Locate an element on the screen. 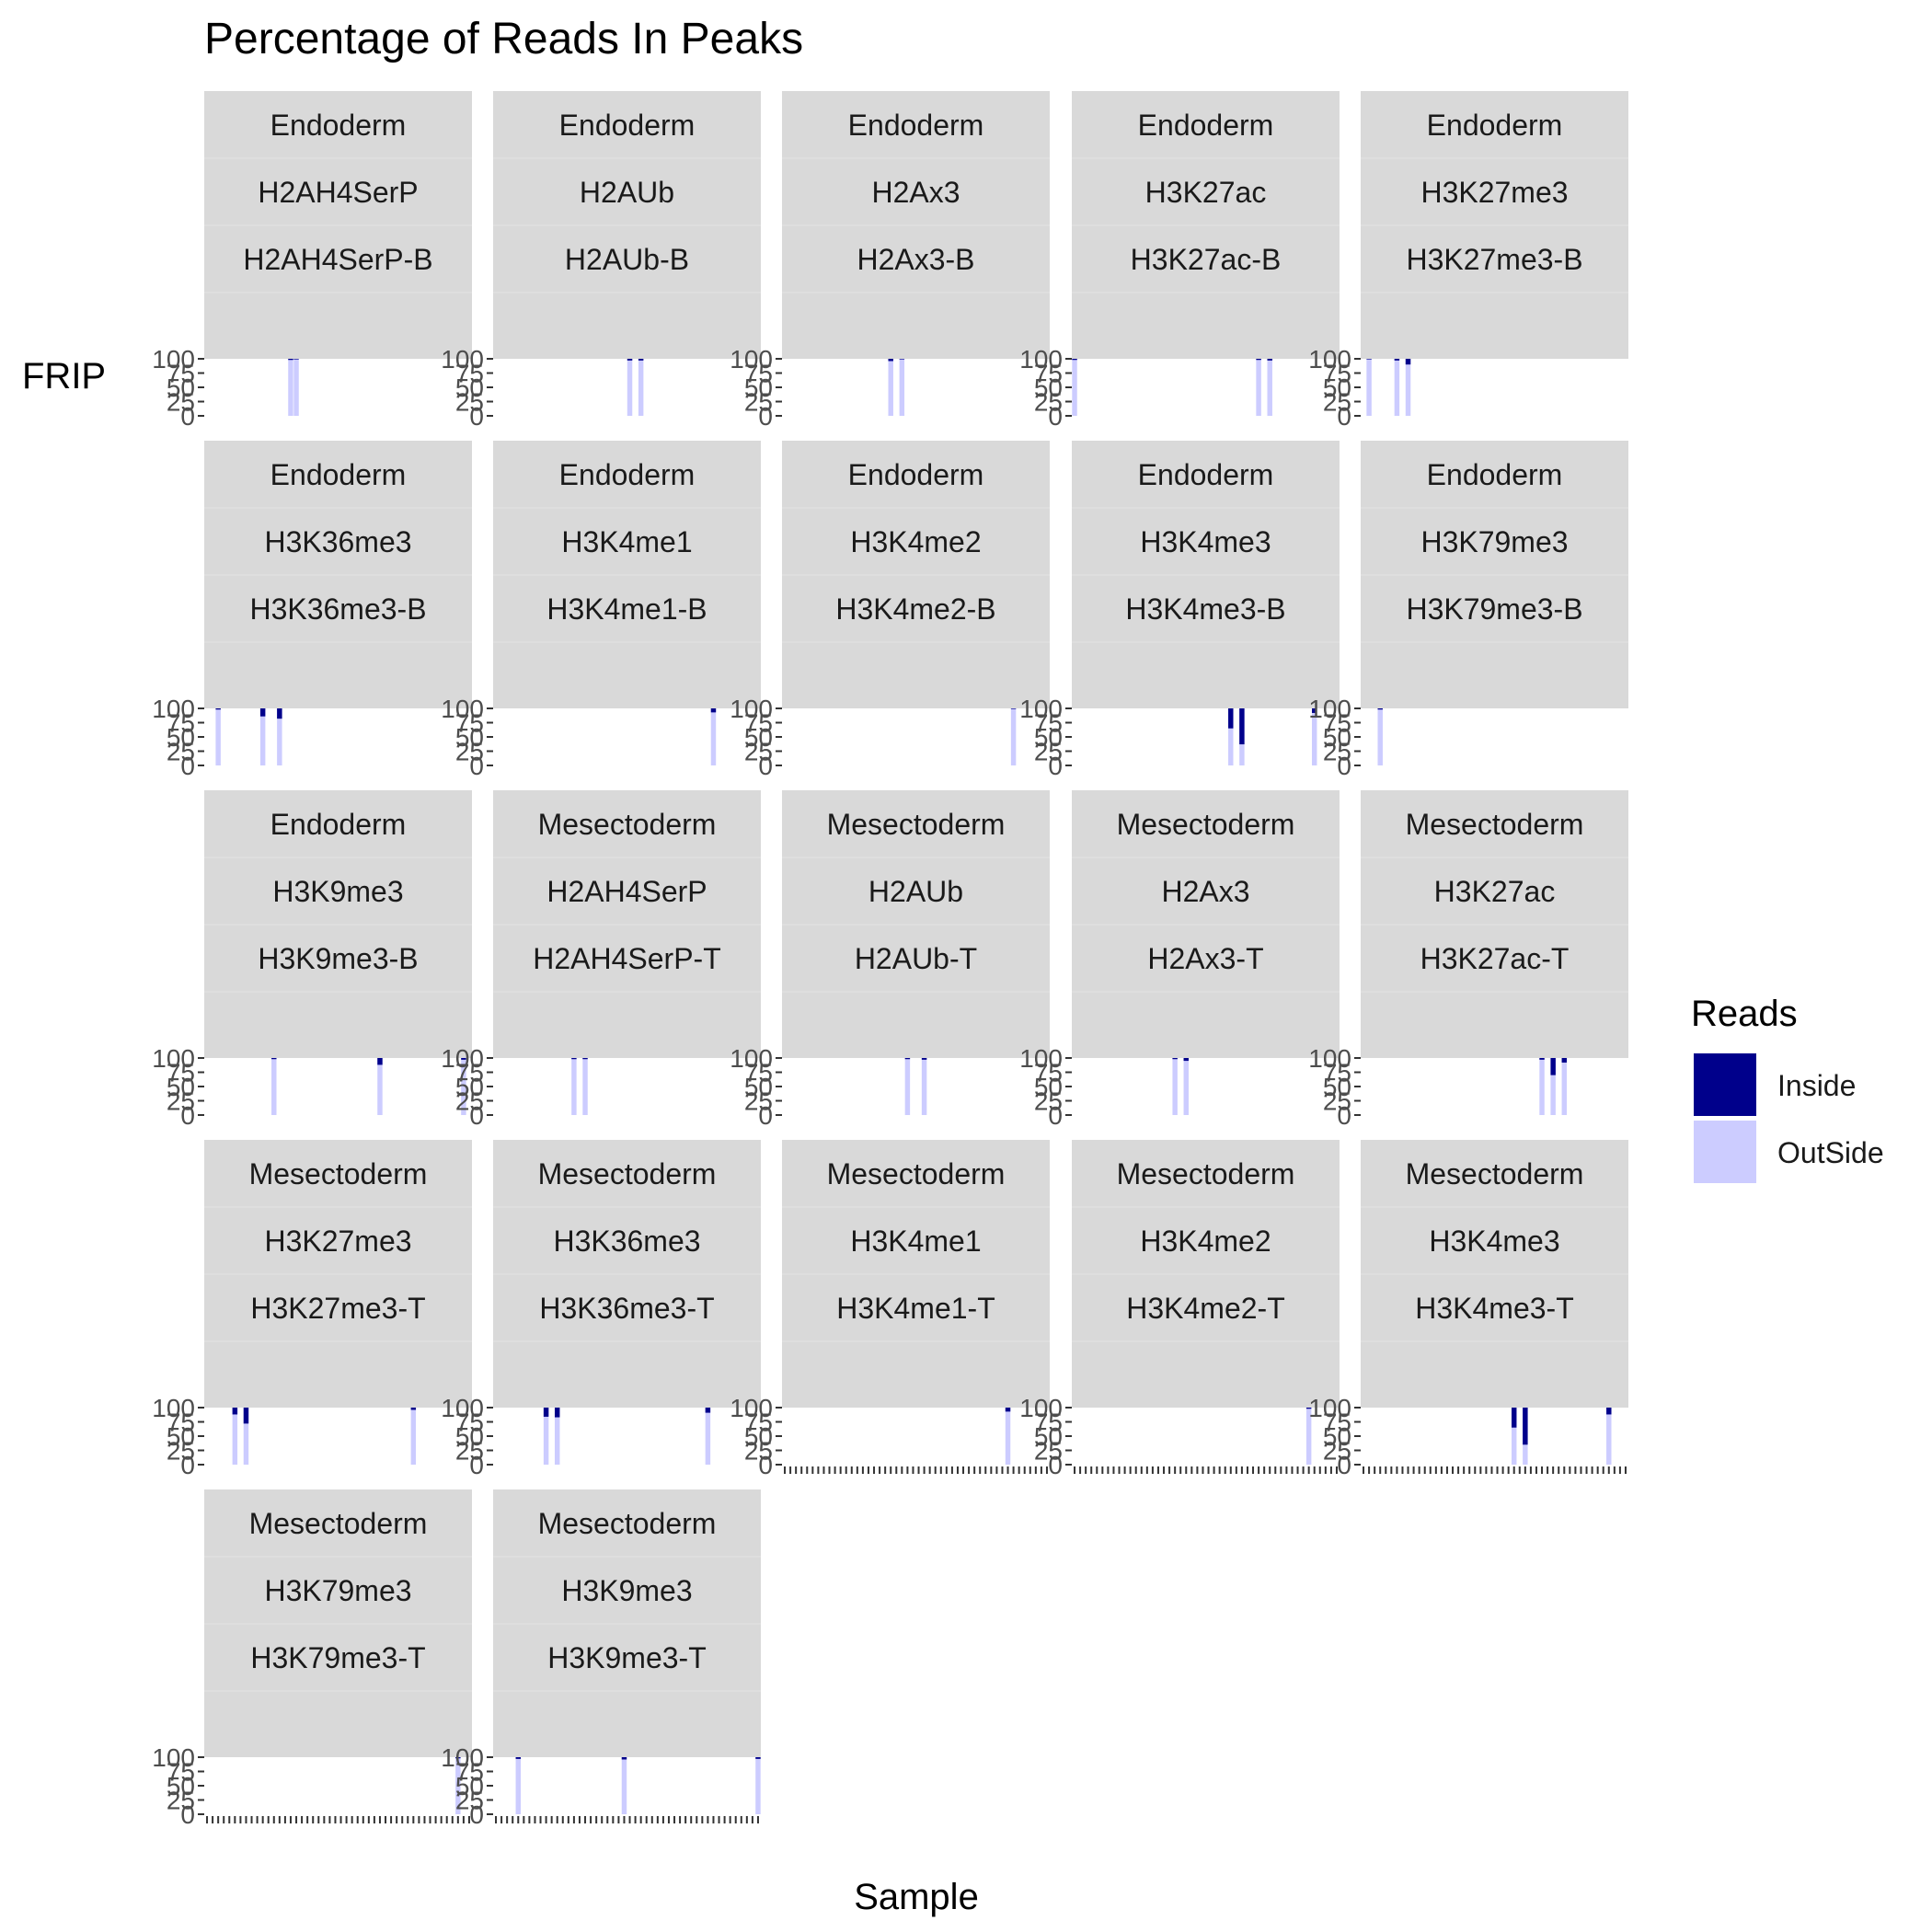 Image resolution: width=1932 pixels, height=1932 pixels. y-axis-title: FRIP is located at coordinates (64, 376).